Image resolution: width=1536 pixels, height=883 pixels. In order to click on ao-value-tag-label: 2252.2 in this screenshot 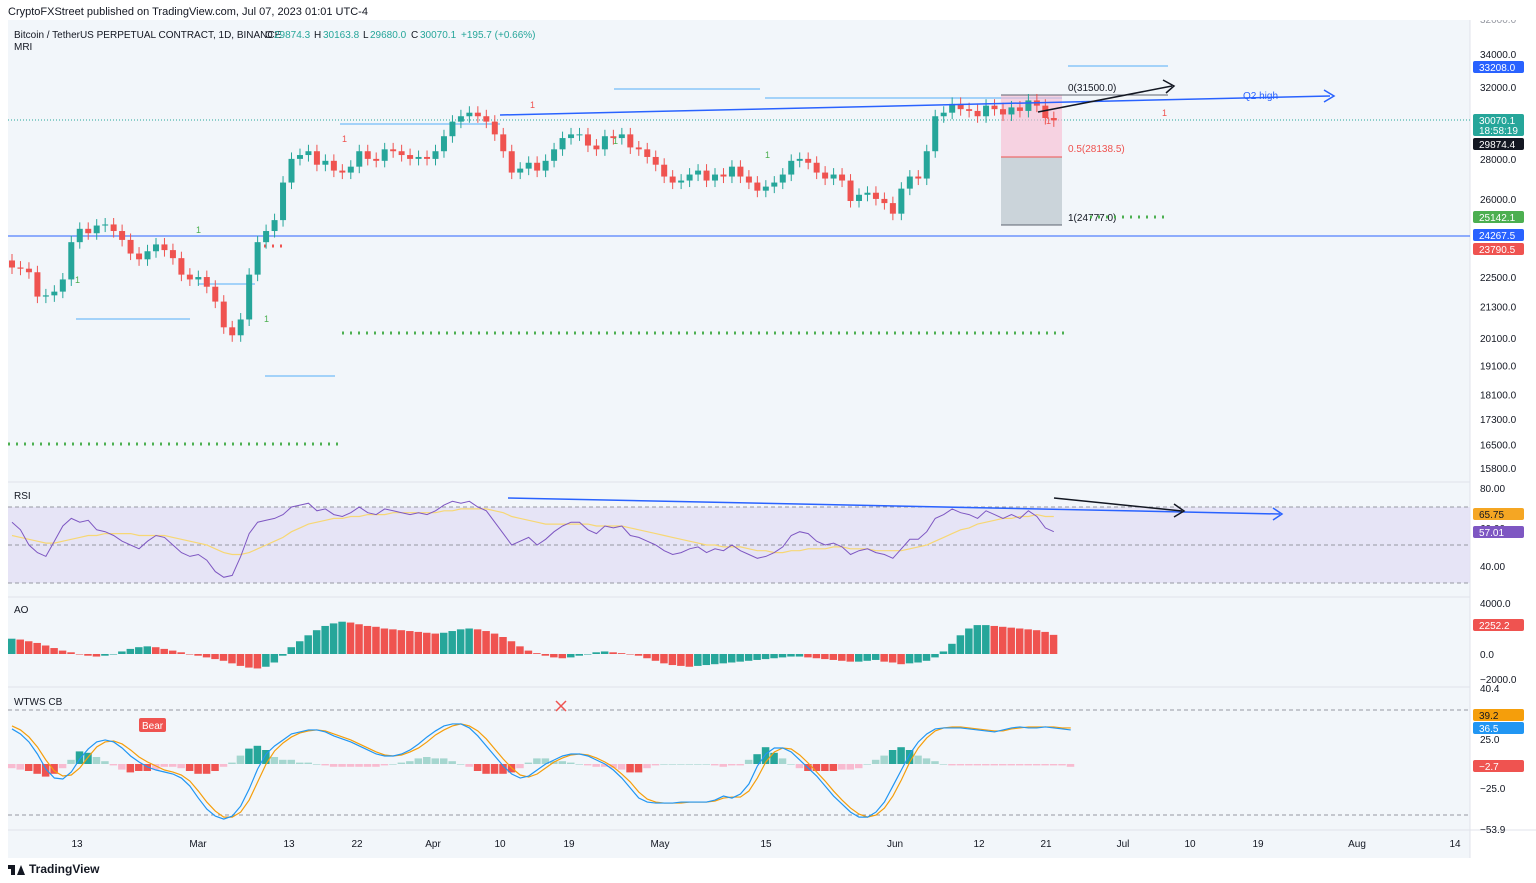, I will do `click(1494, 626)`.